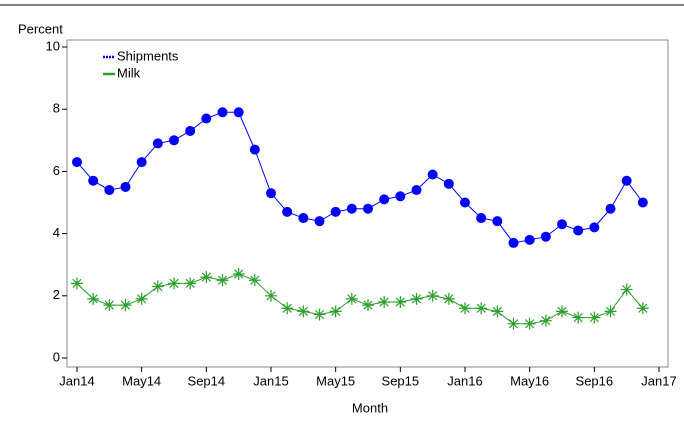 The image size is (684, 435). Describe the element at coordinates (56, 232) in the screenshot. I see `y-tick-label: 4` at that location.